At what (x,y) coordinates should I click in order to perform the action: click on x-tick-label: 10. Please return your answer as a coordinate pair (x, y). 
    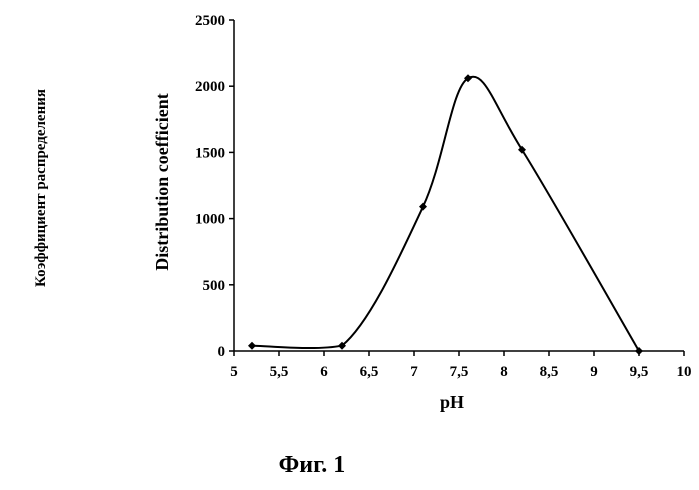
    Looking at the image, I should click on (684, 372).